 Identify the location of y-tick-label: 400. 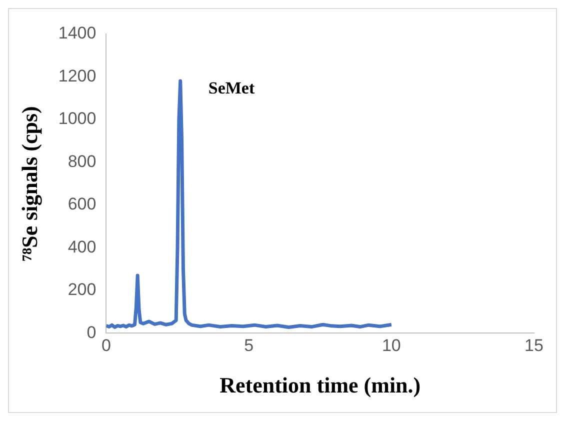
(82, 246).